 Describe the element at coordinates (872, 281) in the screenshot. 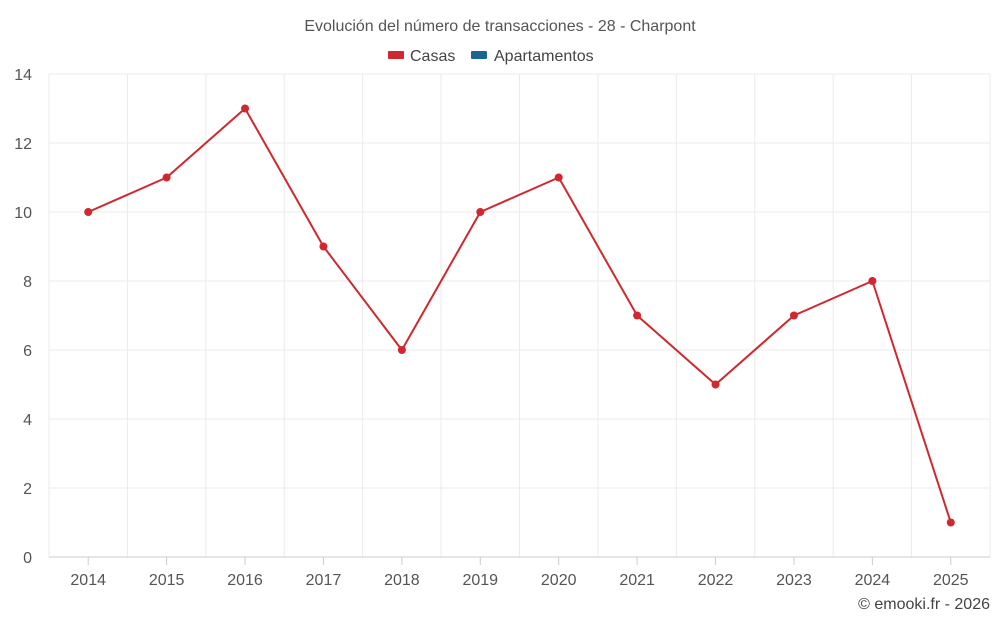

I see `data-point-2024` at that location.